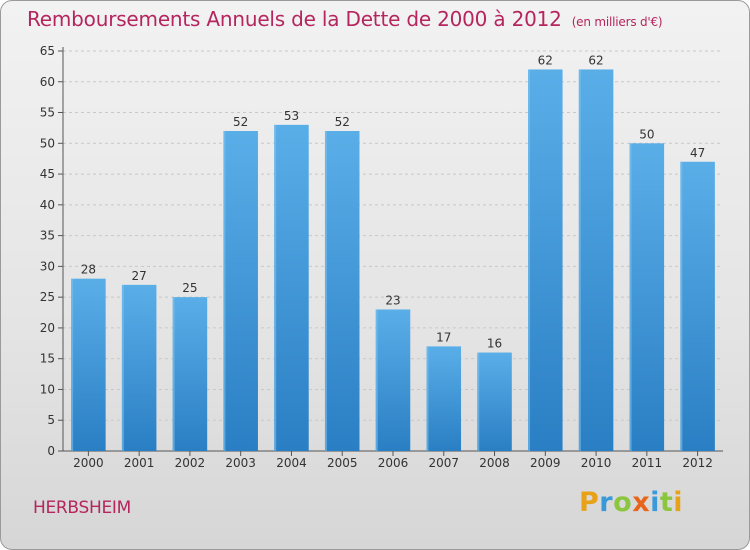  What do you see at coordinates (646, 134) in the screenshot?
I see `value-label: 50` at bounding box center [646, 134].